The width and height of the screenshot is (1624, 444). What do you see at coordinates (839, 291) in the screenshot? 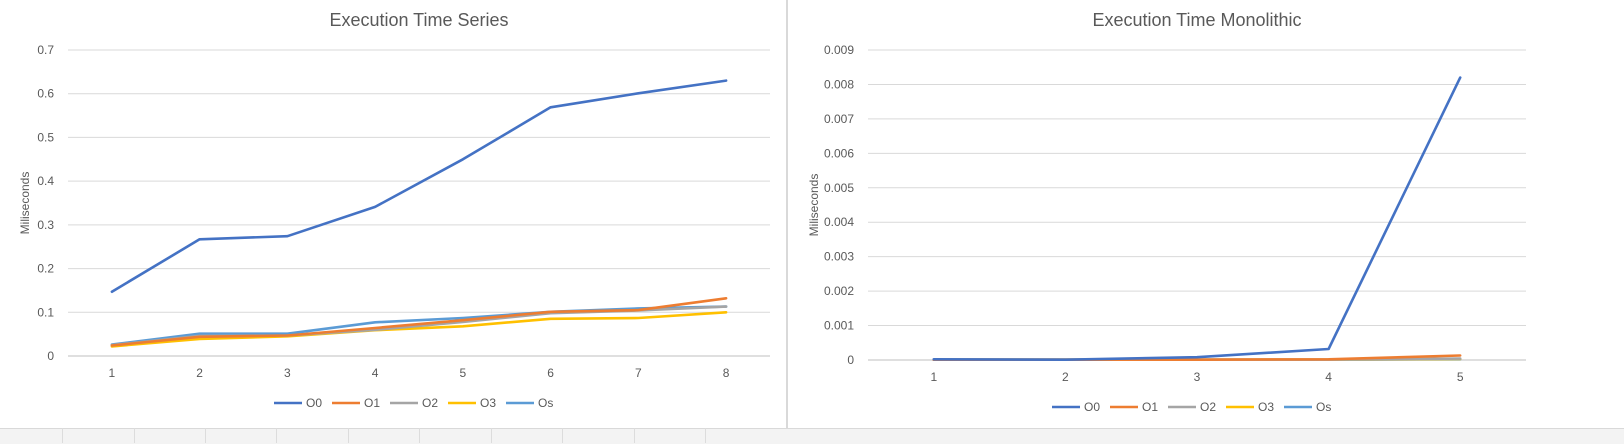
I see `y-tick-label: 0.002` at bounding box center [839, 291].